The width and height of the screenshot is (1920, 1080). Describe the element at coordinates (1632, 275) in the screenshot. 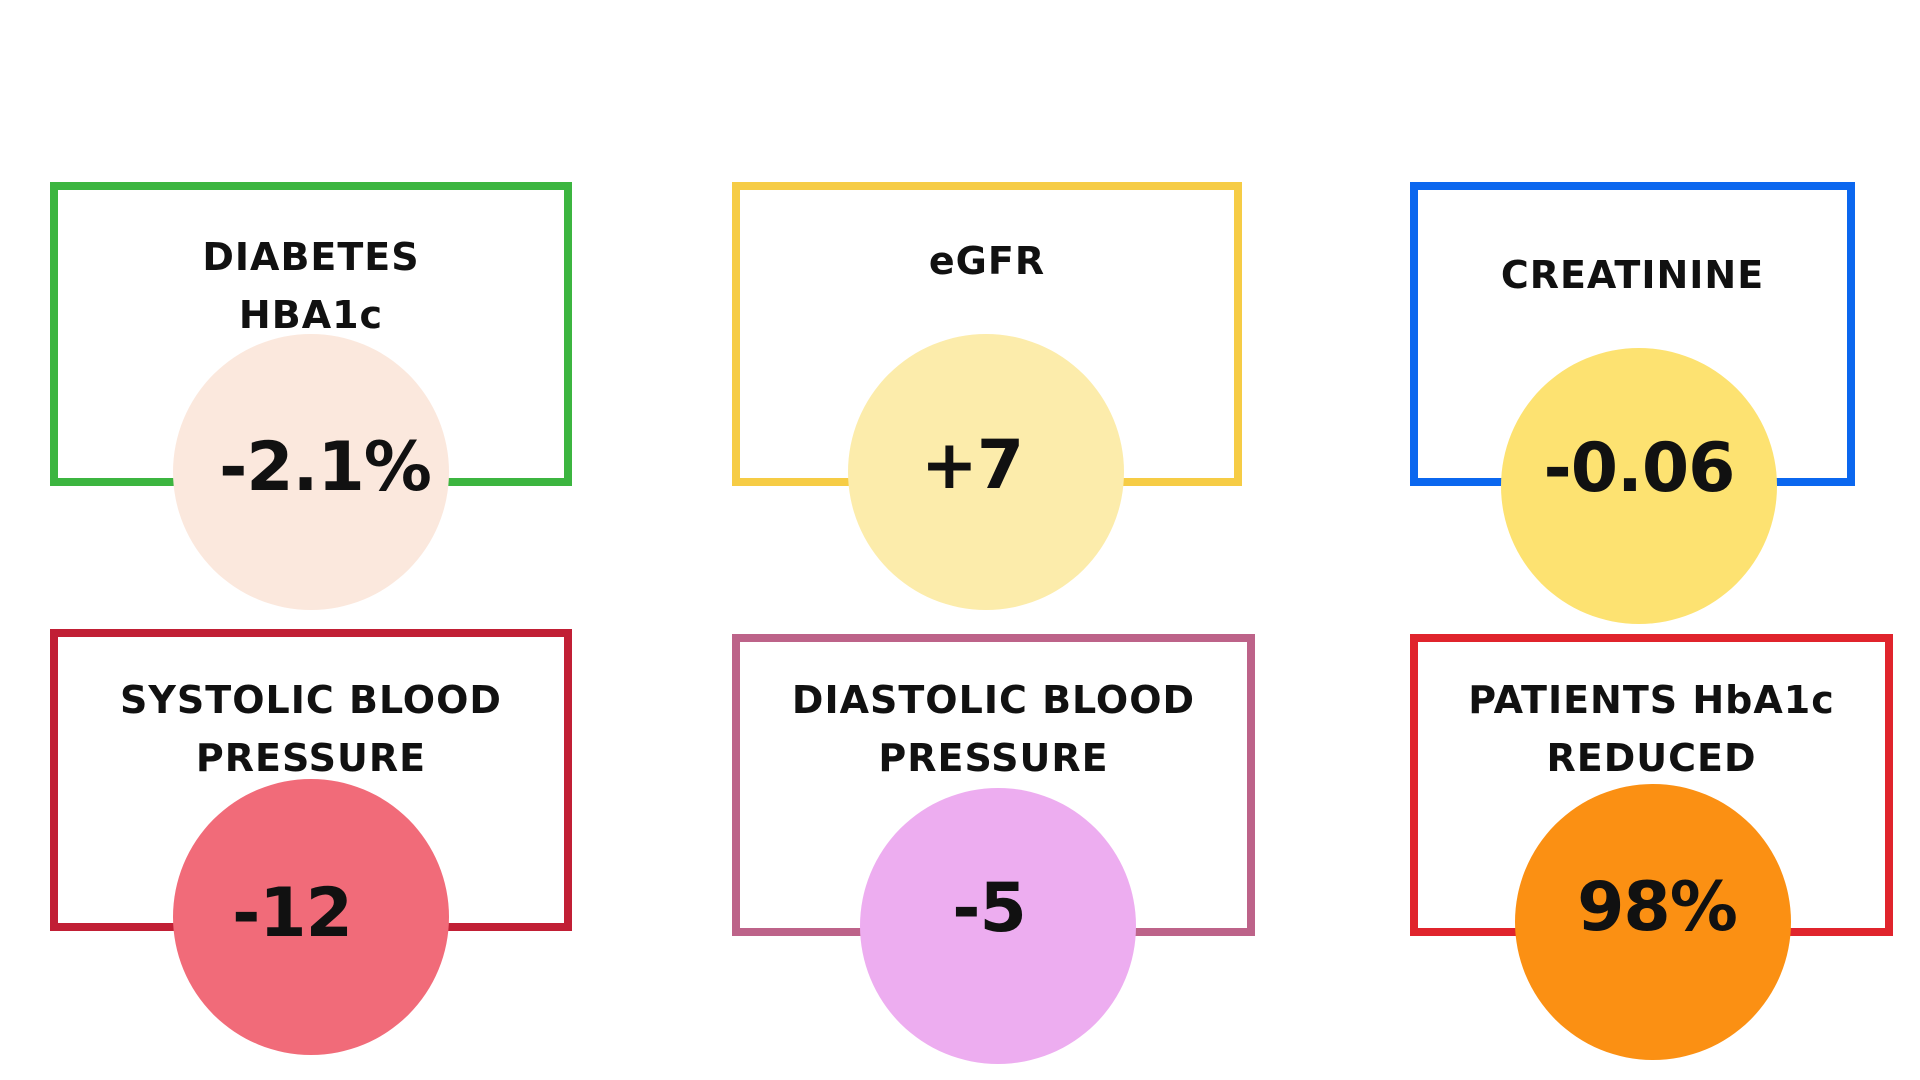

I see `metric-label: CREATININE` at that location.